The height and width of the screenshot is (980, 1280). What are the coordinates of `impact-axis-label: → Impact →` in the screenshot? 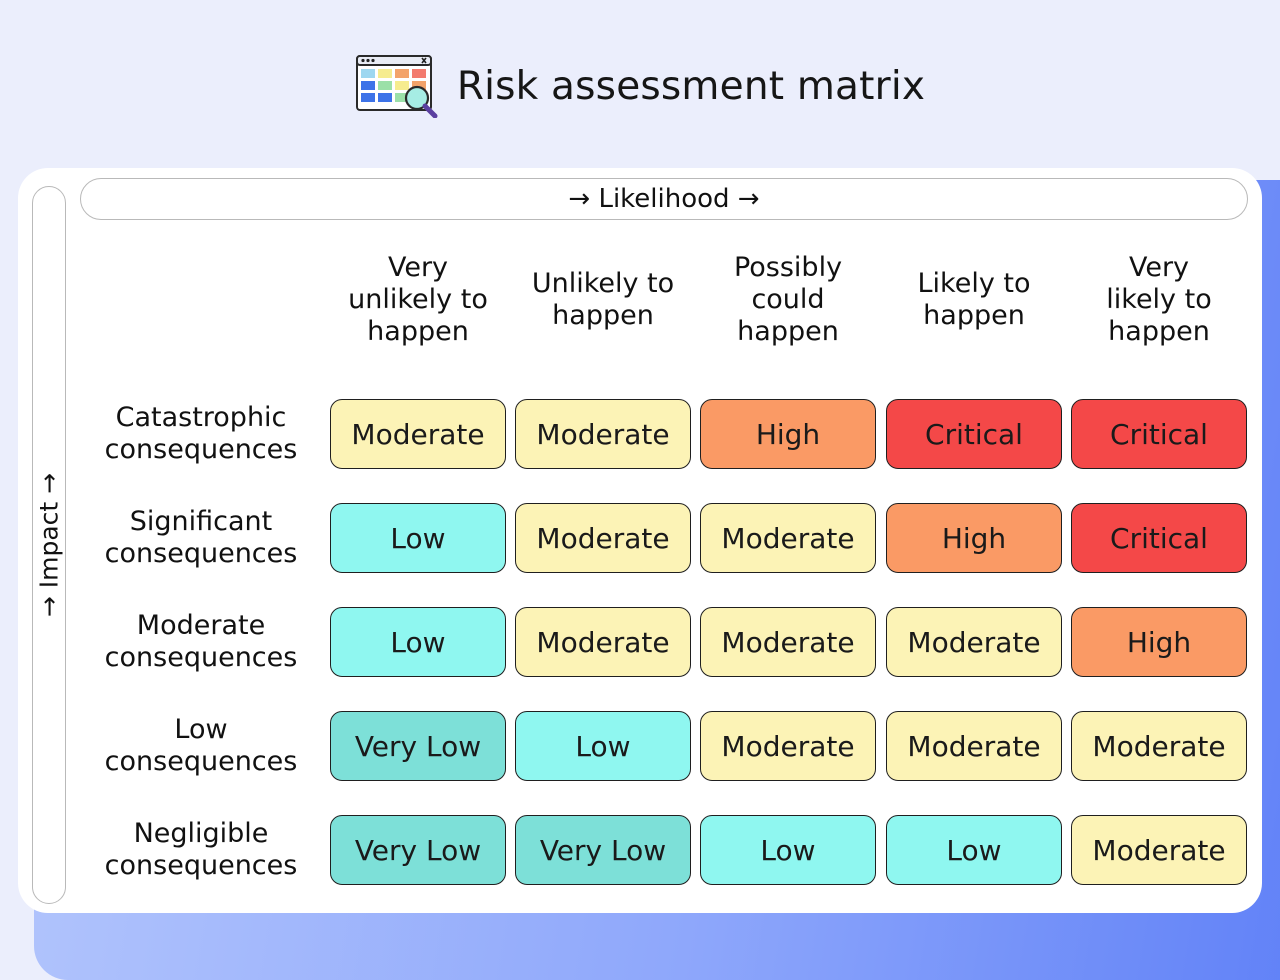 It's located at (49, 545).